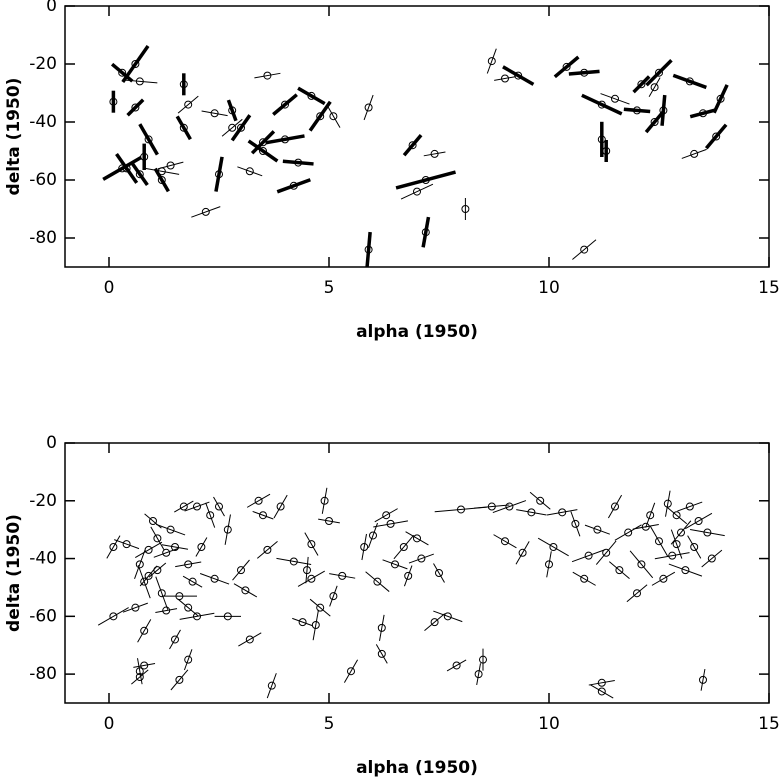  Describe the element at coordinates (14, 573) in the screenshot. I see `y-axis-label: delta (1950)` at that location.